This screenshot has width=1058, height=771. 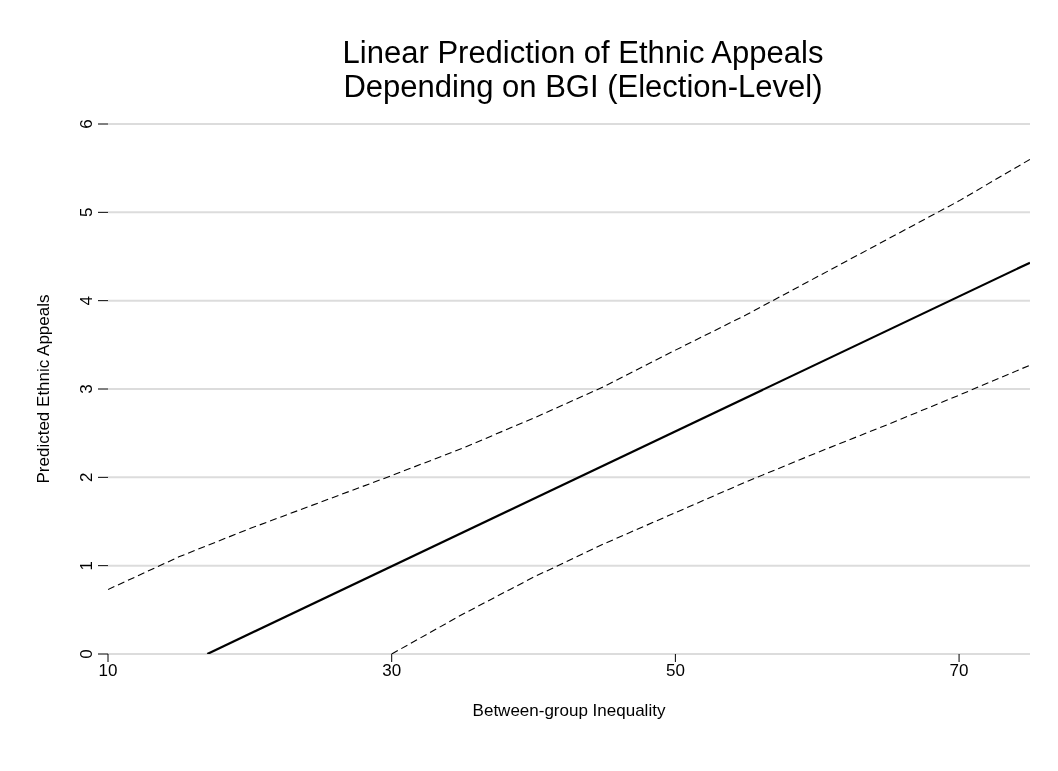 I want to click on y-tick-label: 1, so click(x=86, y=565).